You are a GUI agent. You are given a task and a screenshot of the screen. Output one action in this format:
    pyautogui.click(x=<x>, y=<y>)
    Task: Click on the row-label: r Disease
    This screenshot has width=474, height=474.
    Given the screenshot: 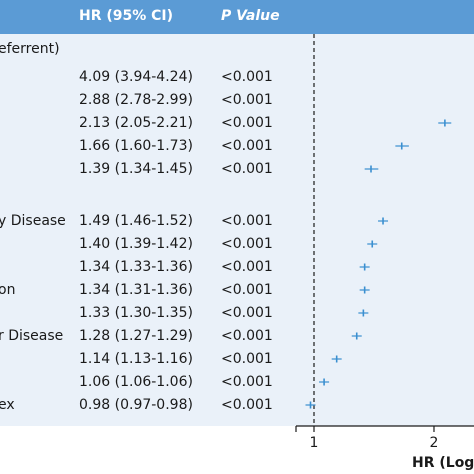 What is the action you would take?
    pyautogui.click(x=32, y=336)
    